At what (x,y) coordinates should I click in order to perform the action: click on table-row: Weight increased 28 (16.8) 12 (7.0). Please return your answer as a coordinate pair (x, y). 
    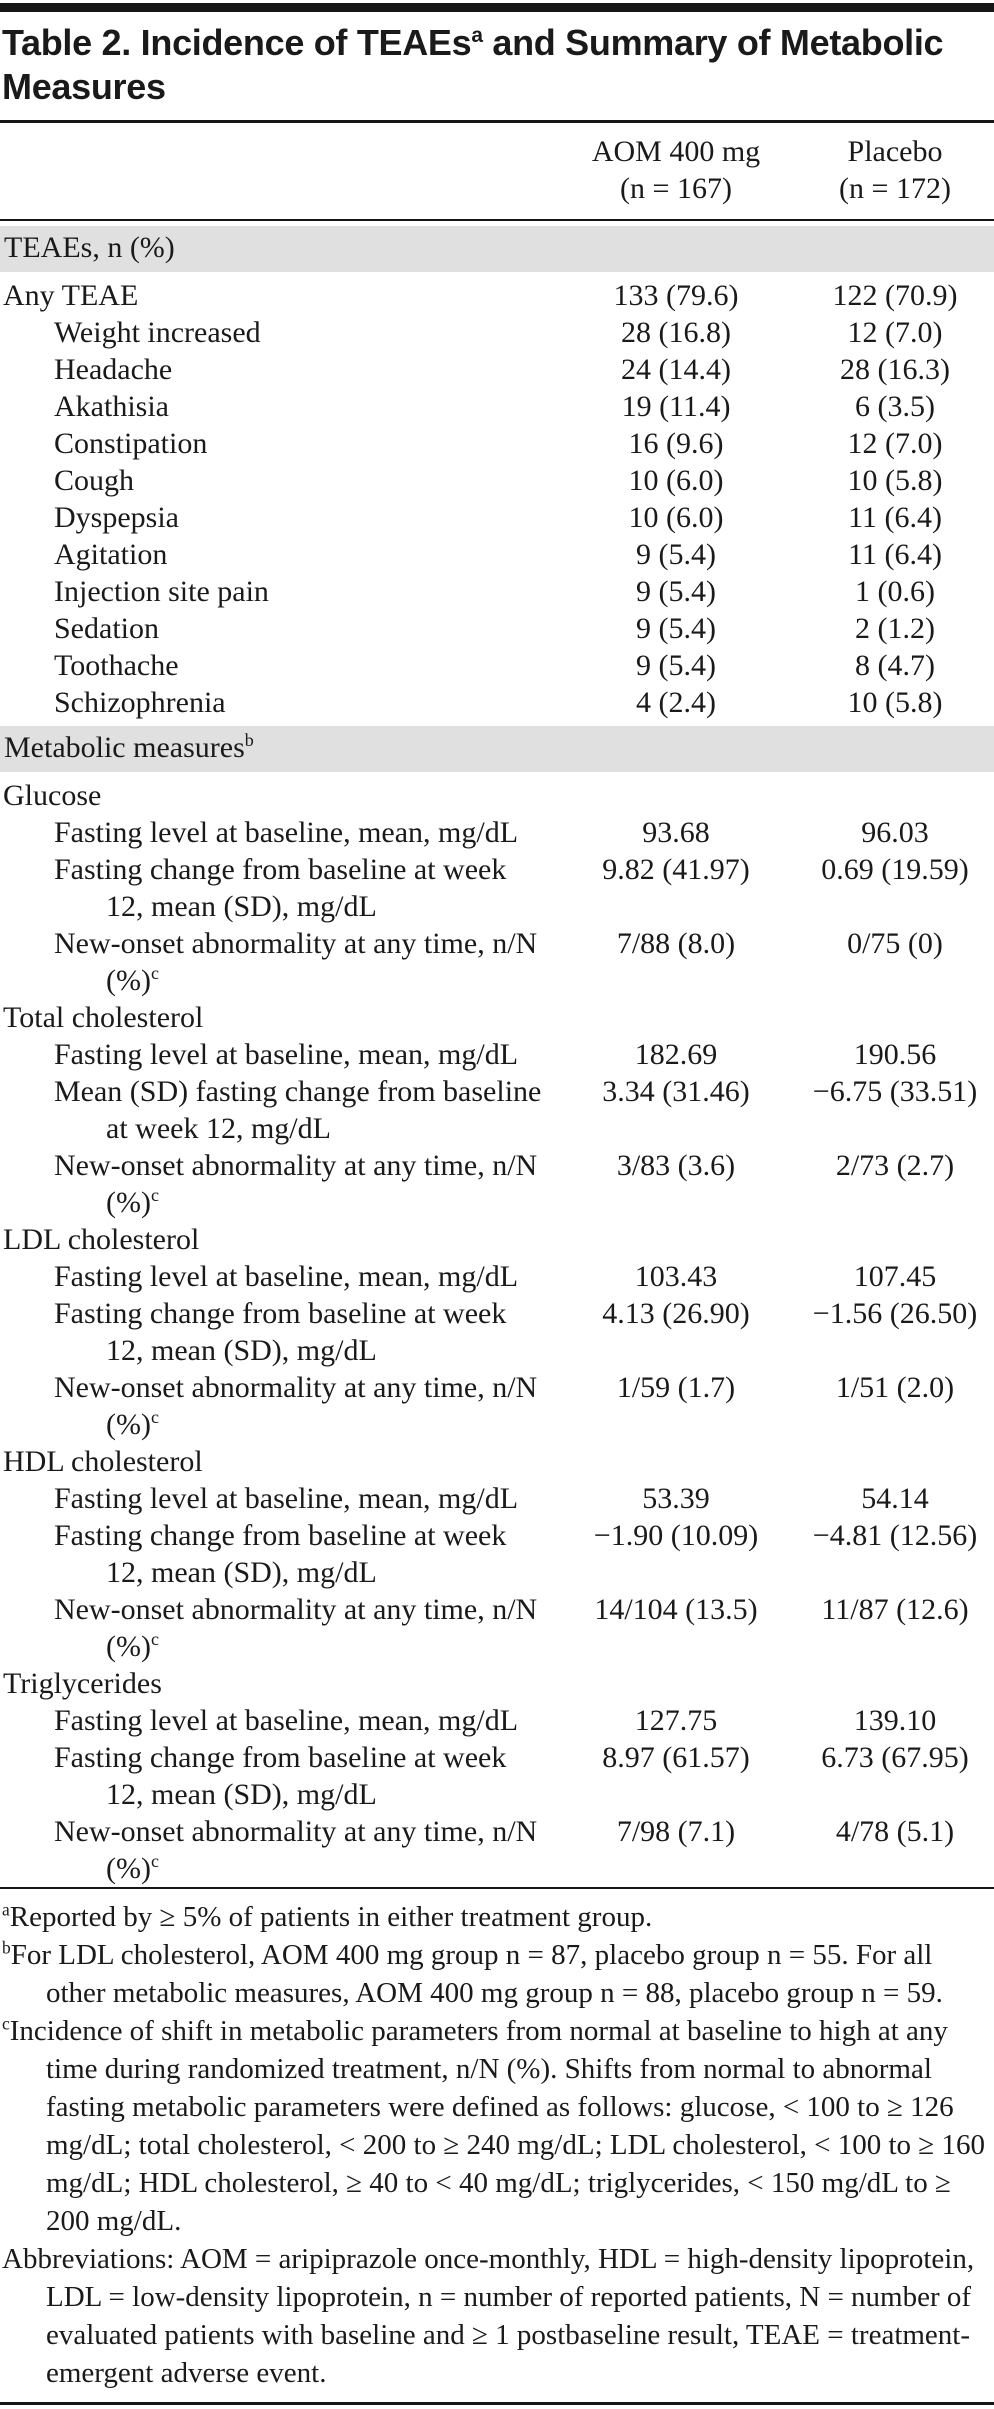
    Looking at the image, I should click on (497, 332).